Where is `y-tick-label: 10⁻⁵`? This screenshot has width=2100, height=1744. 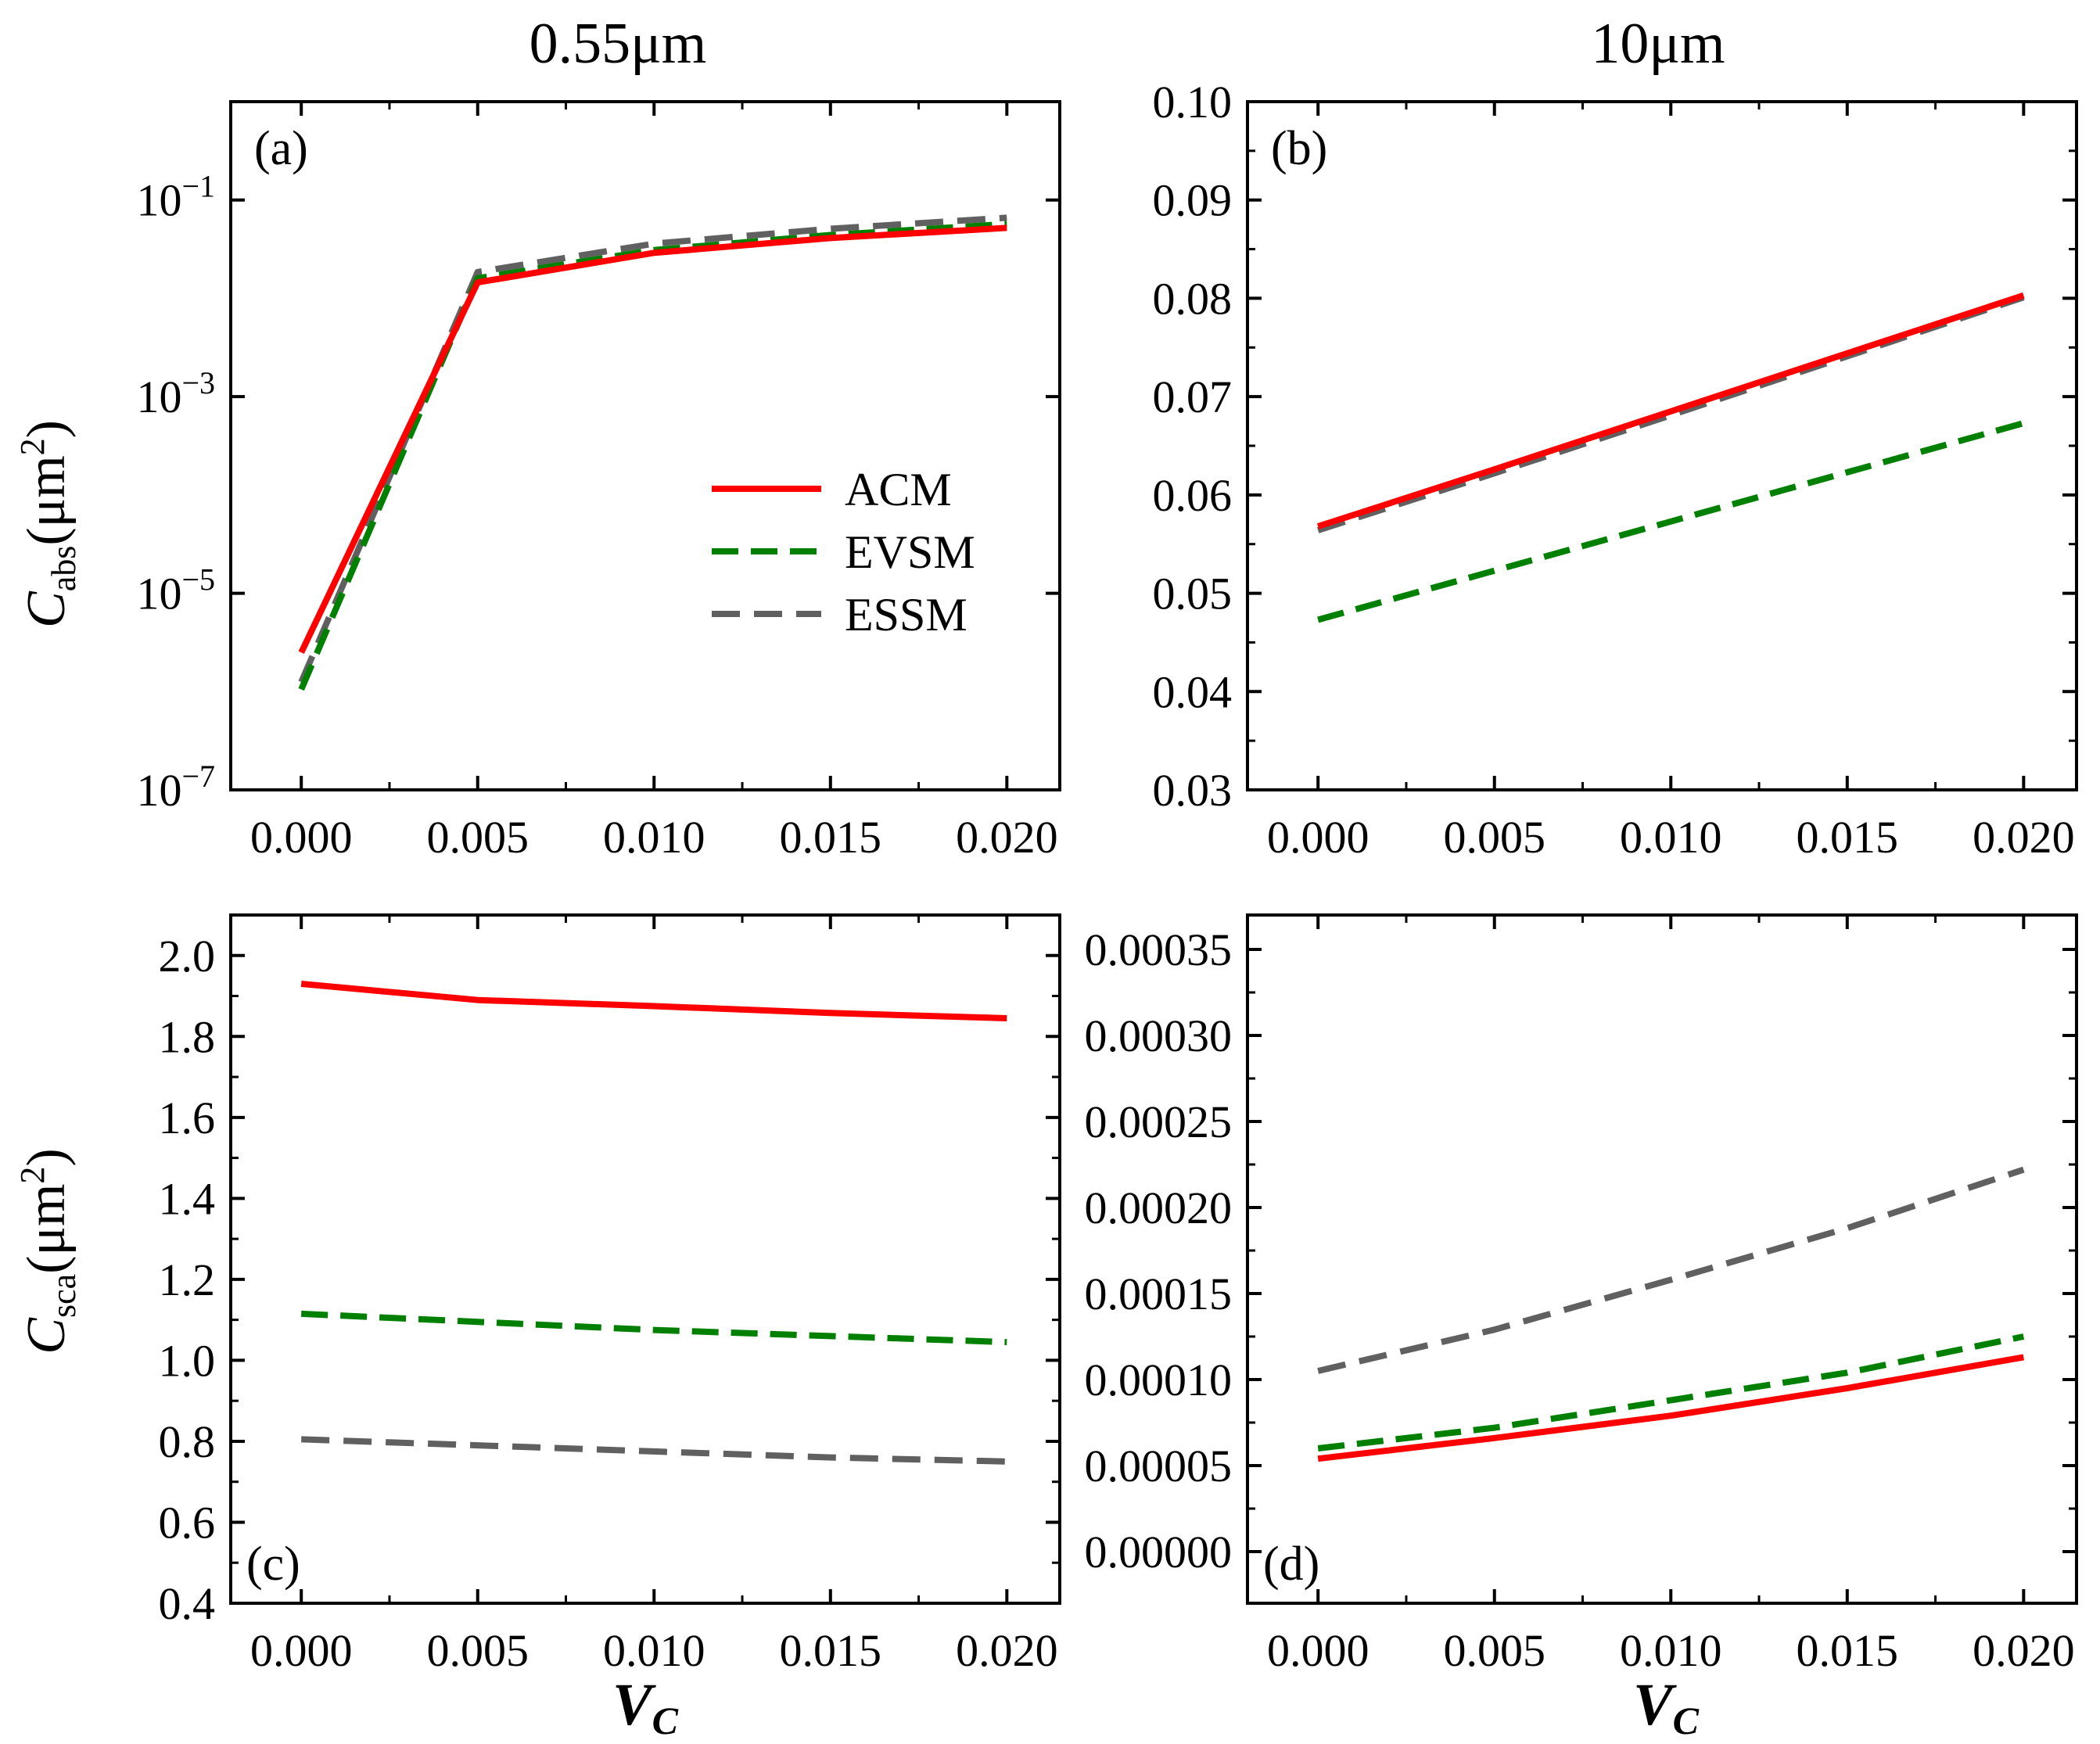
y-tick-label: 10⁻⁵ is located at coordinates (175, 590).